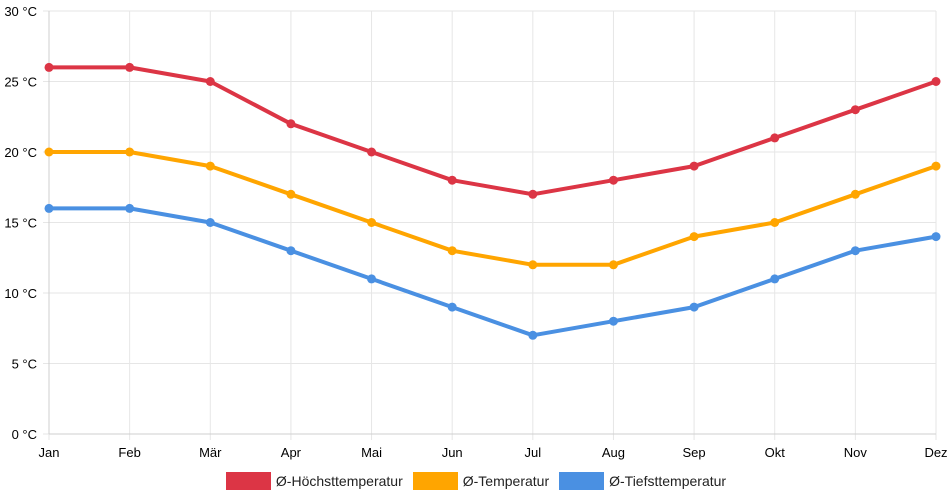 This screenshot has width=952, height=500. I want to click on legend-swatch-min, so click(582, 481).